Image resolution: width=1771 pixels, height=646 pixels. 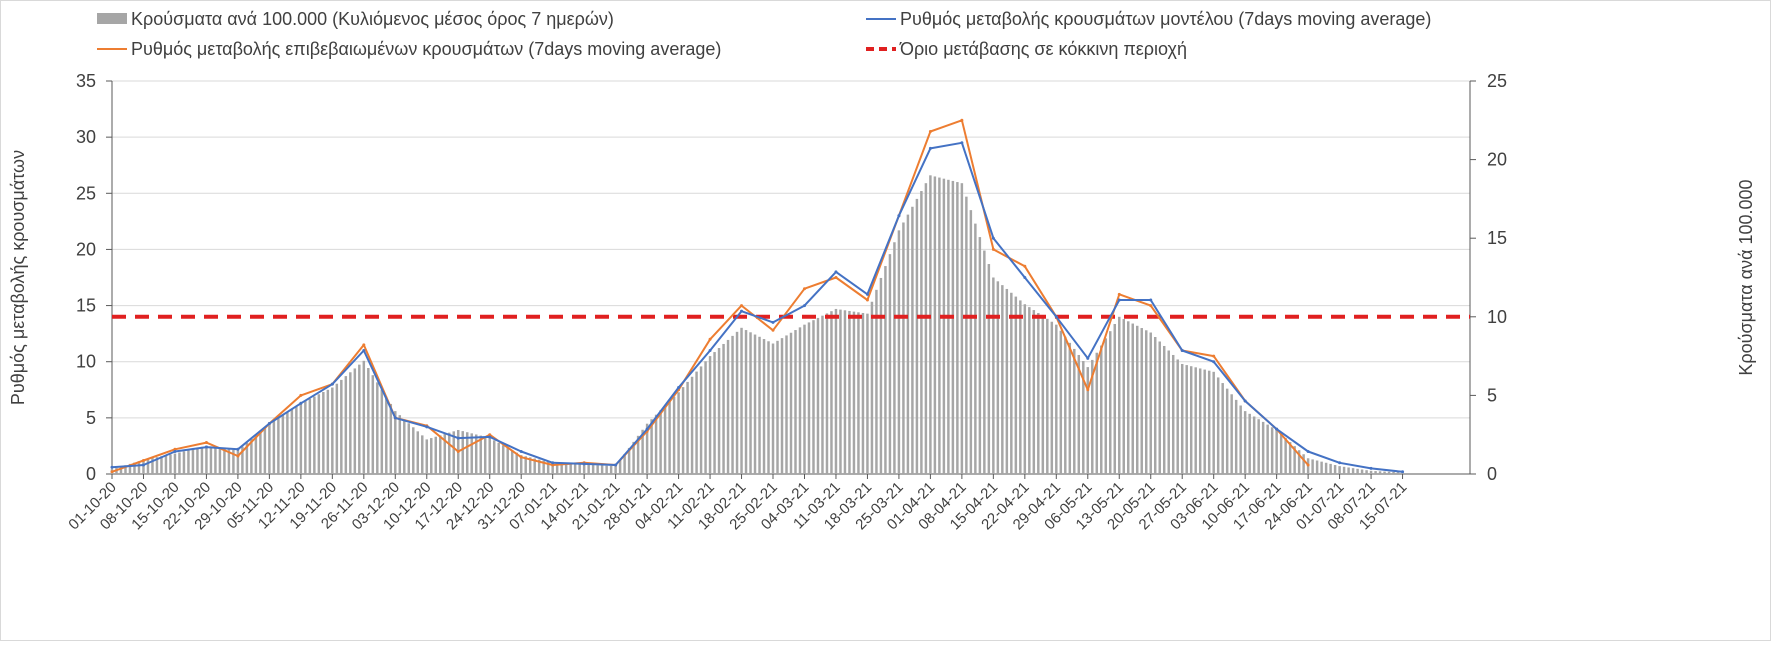 I want to click on y-left-axis-title: Ρυθμός μεταβολής κρουσμάτων, so click(x=18, y=277).